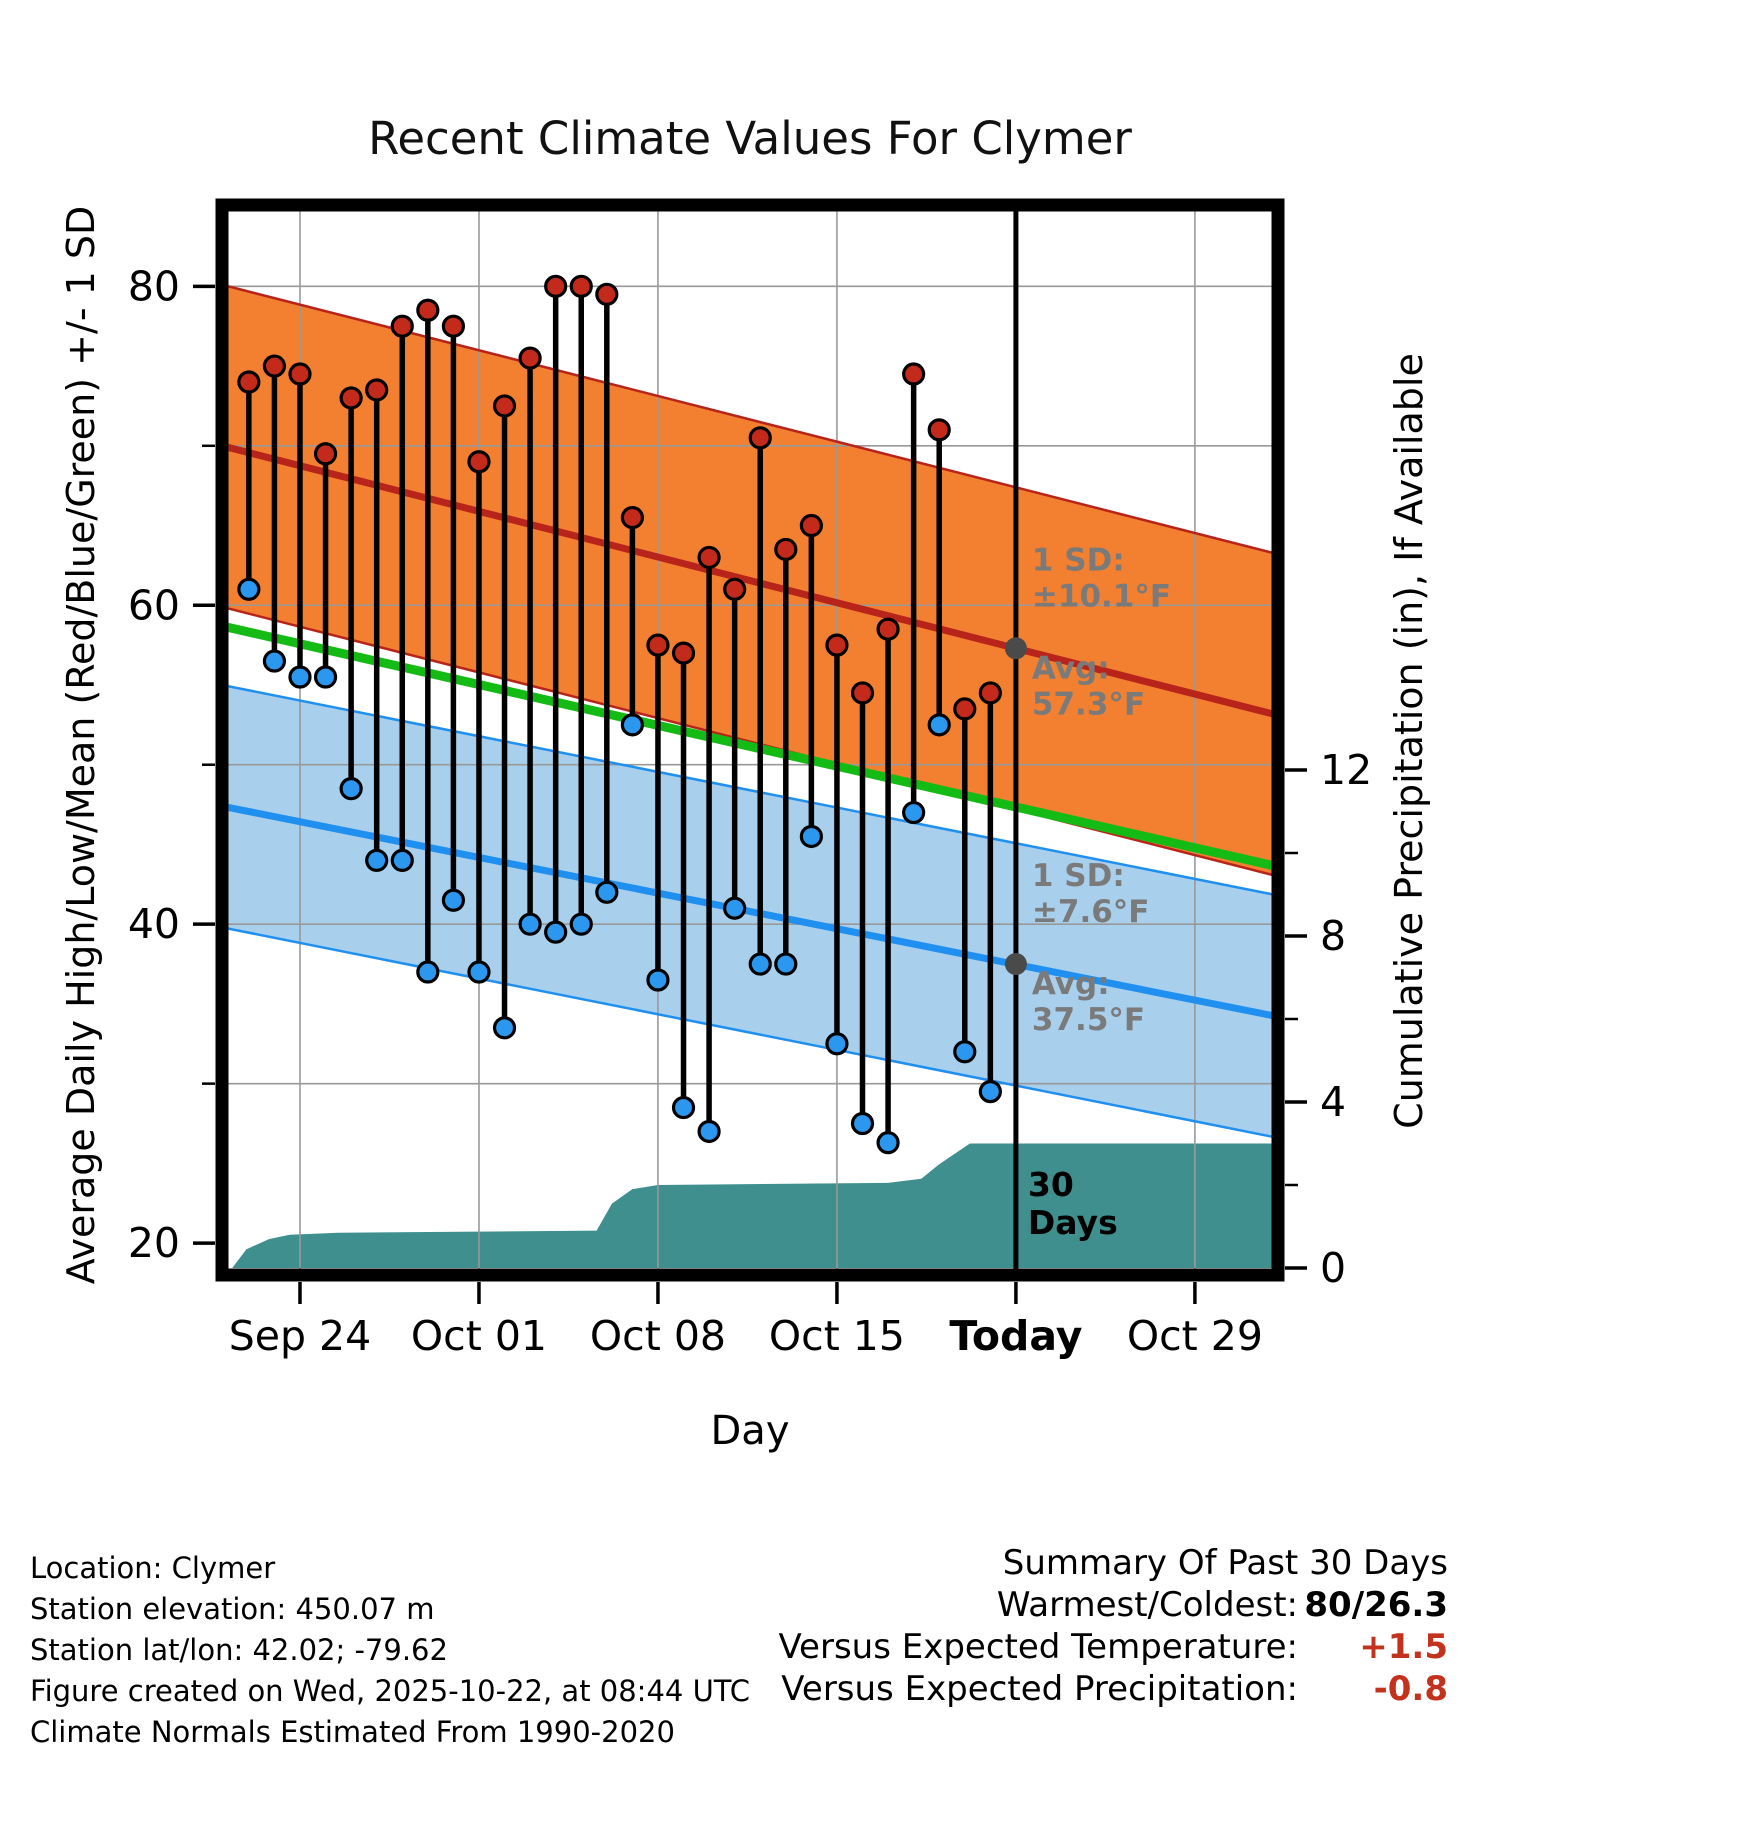  I want to click on high-sd-annotation: 1 SD:, so click(1078, 560).